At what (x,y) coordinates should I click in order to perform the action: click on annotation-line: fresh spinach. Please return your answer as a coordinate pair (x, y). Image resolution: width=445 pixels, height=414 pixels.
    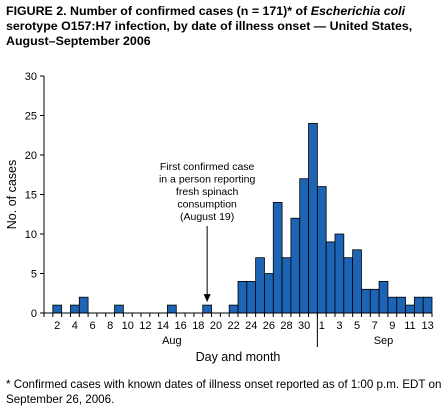
    Looking at the image, I should click on (207, 192).